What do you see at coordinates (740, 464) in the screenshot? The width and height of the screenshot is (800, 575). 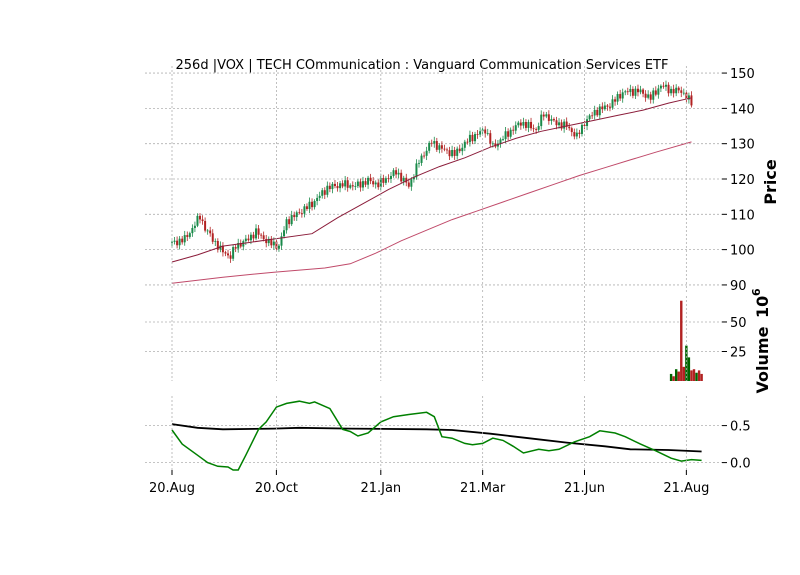 I see `oscillator-tick-label: 0.0` at bounding box center [740, 464].